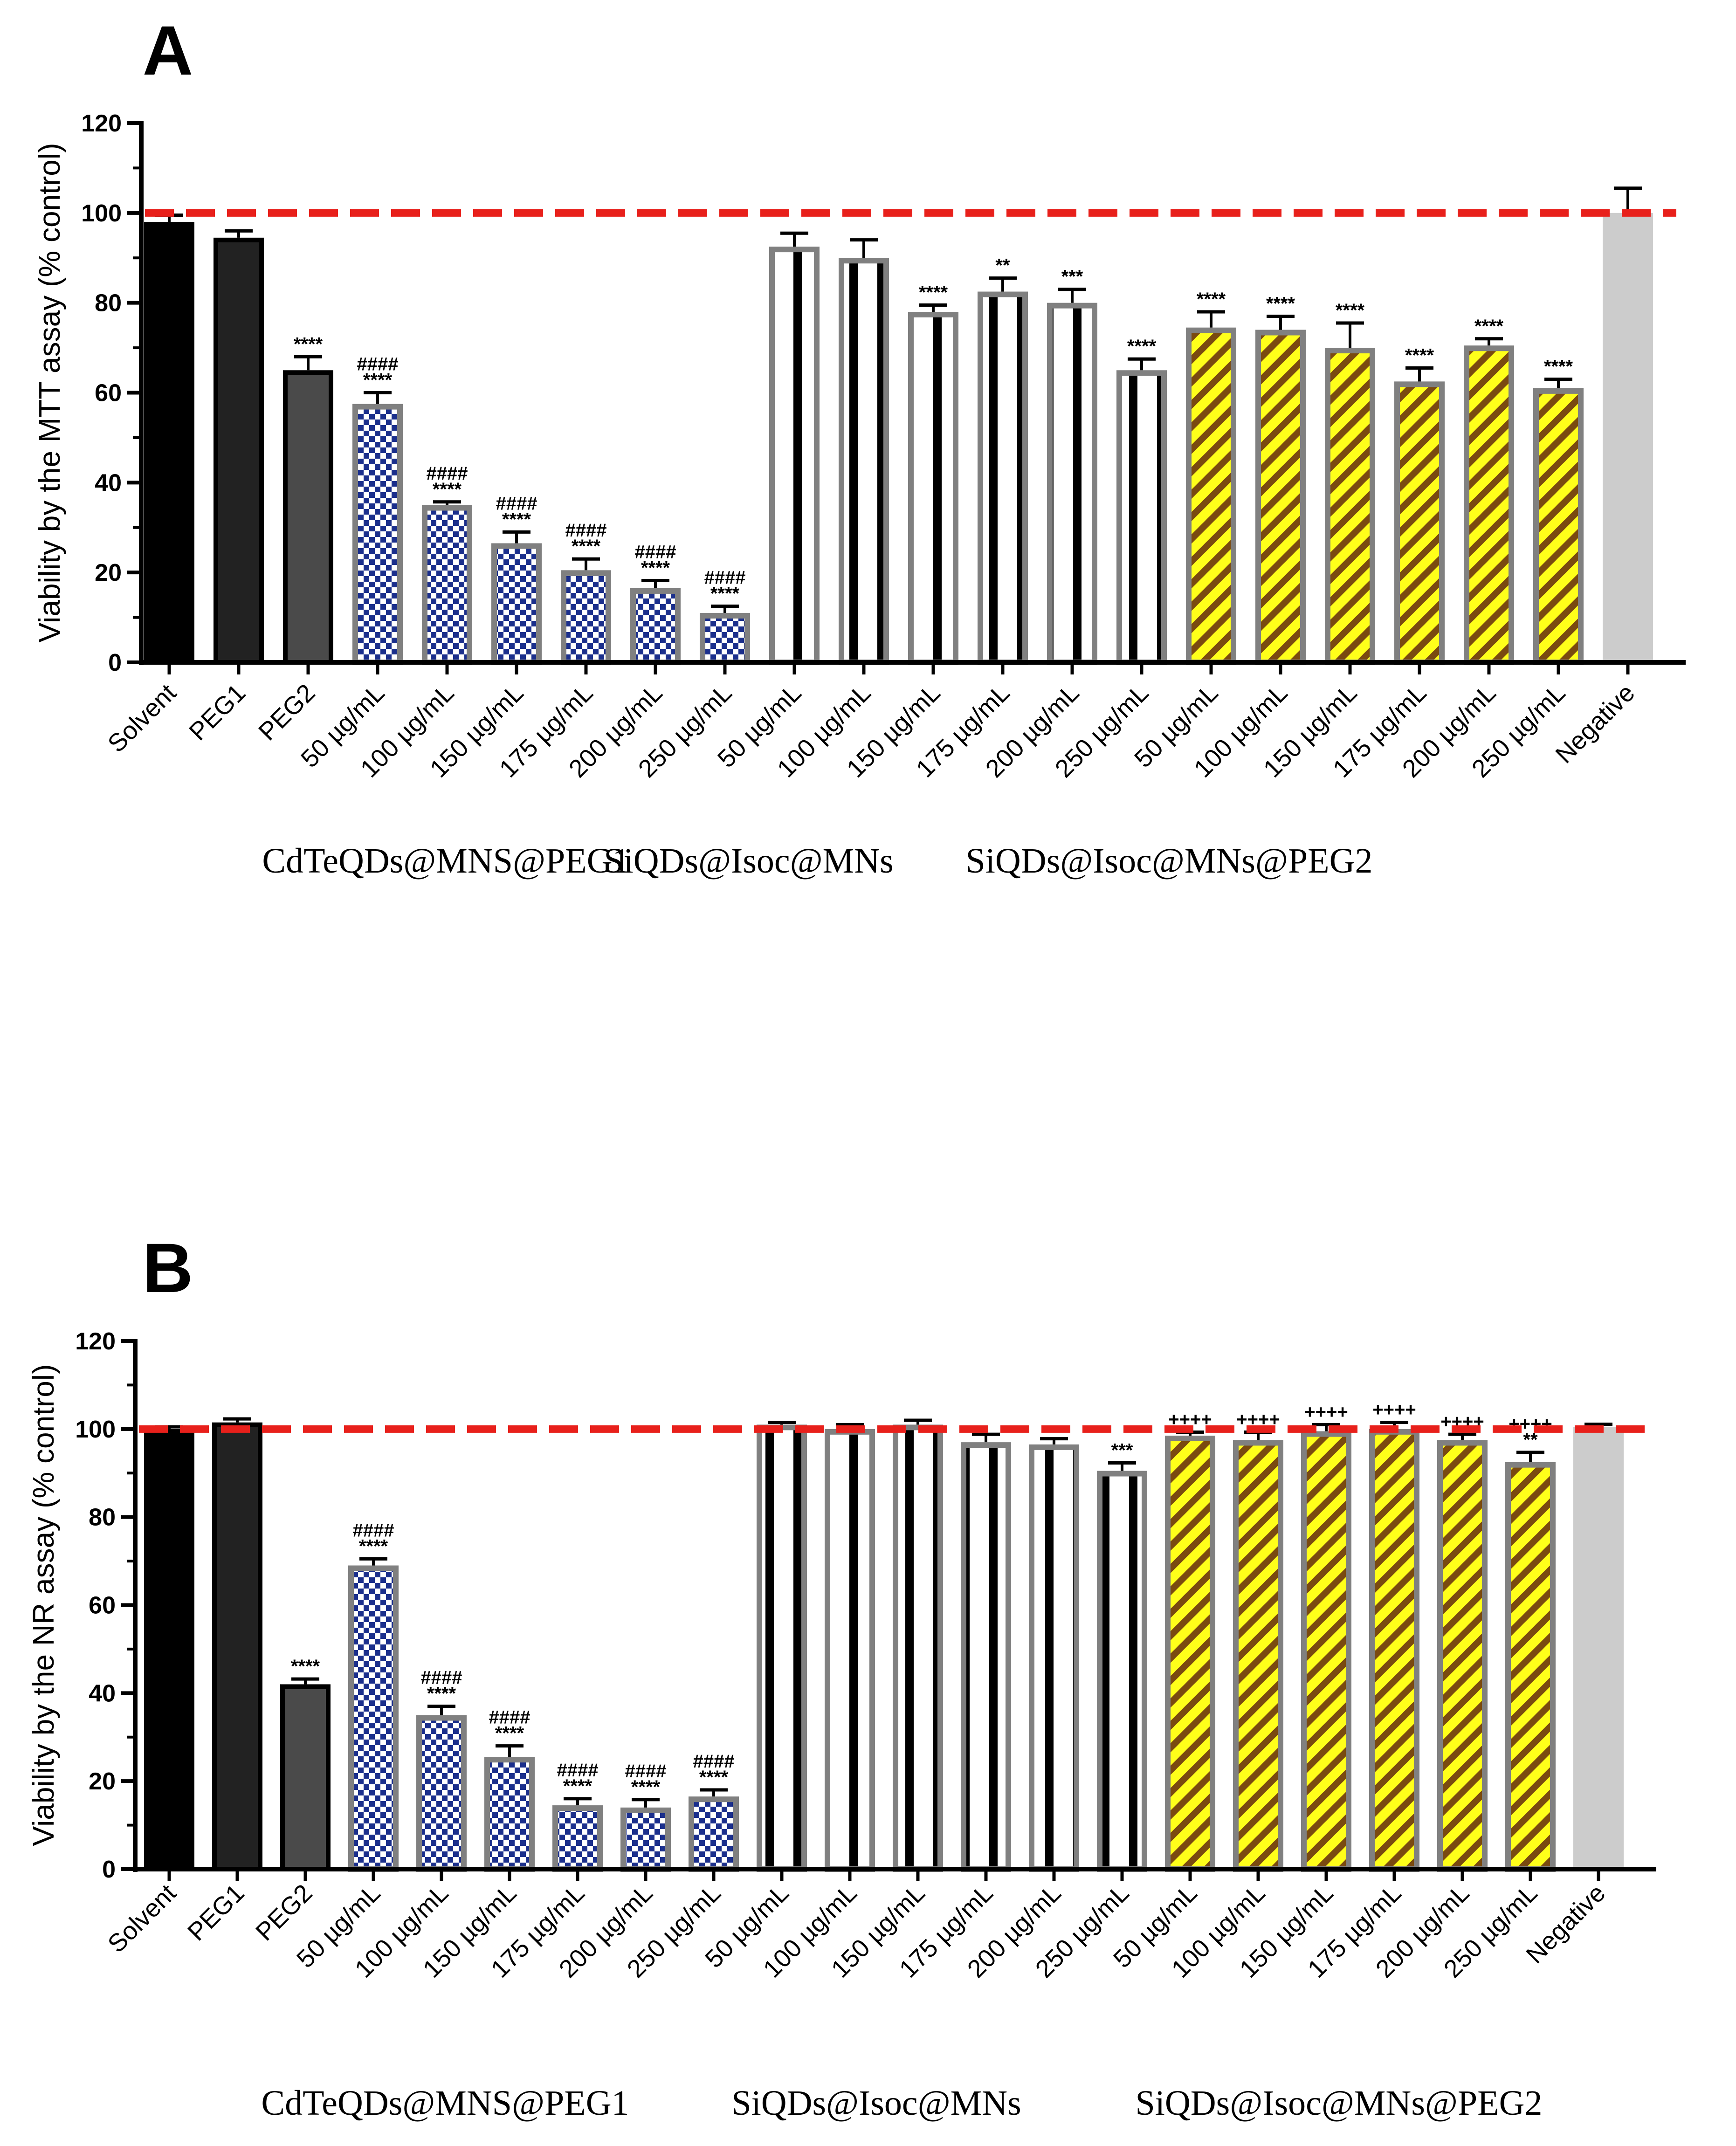  Describe the element at coordinates (876, 2103) in the screenshot. I see `group-label: SiQDs@Isoc@MNs` at that location.